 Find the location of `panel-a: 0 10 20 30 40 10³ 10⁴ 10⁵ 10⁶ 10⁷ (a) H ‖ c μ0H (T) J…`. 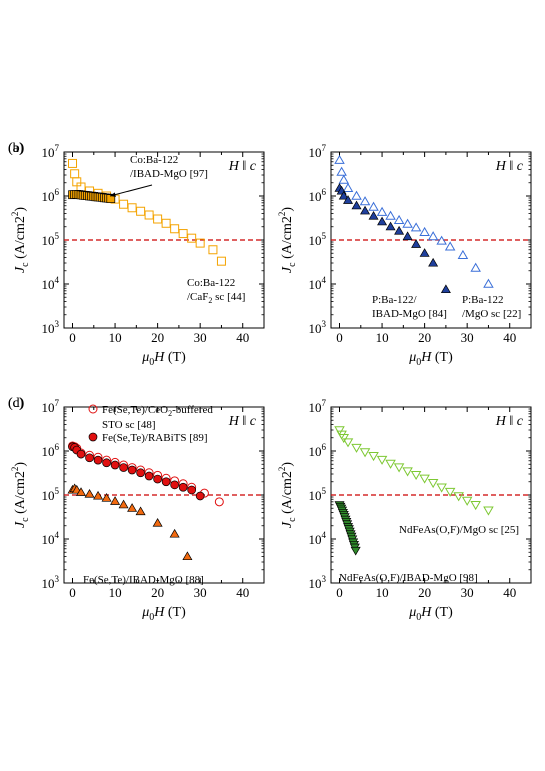

panel-a: 0 10 20 30 40 10³ 10⁴ 10⁵ 10⁶ 10⁷ (a) H ‖ c μ0H (T) J… is located at coordinates (136, 254).